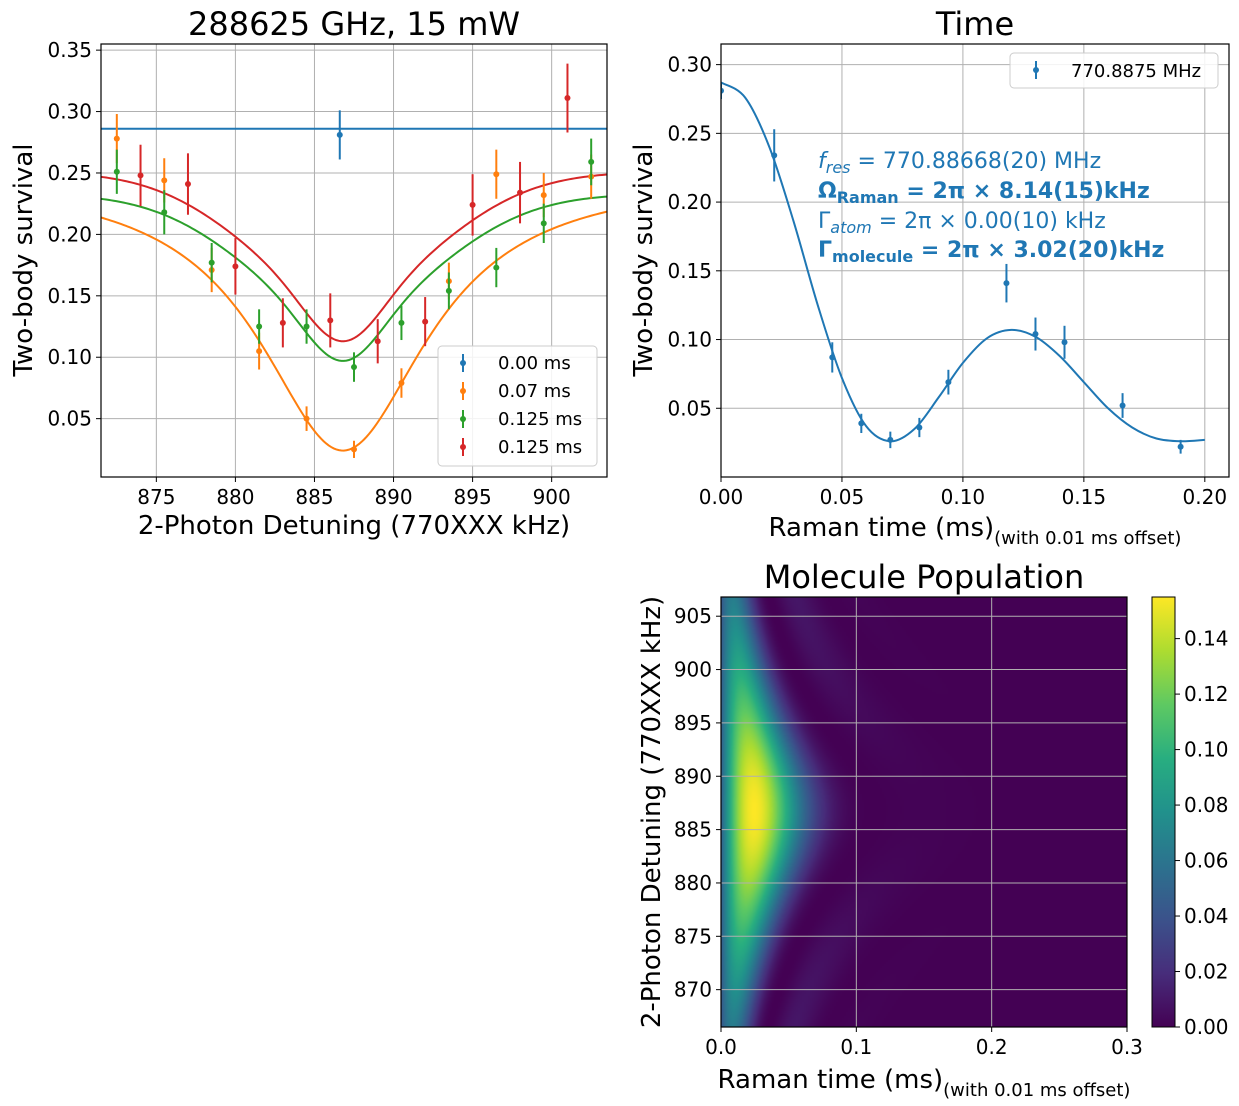 Image resolution: width=1239 pixels, height=1106 pixels. What do you see at coordinates (534, 391) in the screenshot?
I see `legend-label-1: 0.07 ms` at bounding box center [534, 391].